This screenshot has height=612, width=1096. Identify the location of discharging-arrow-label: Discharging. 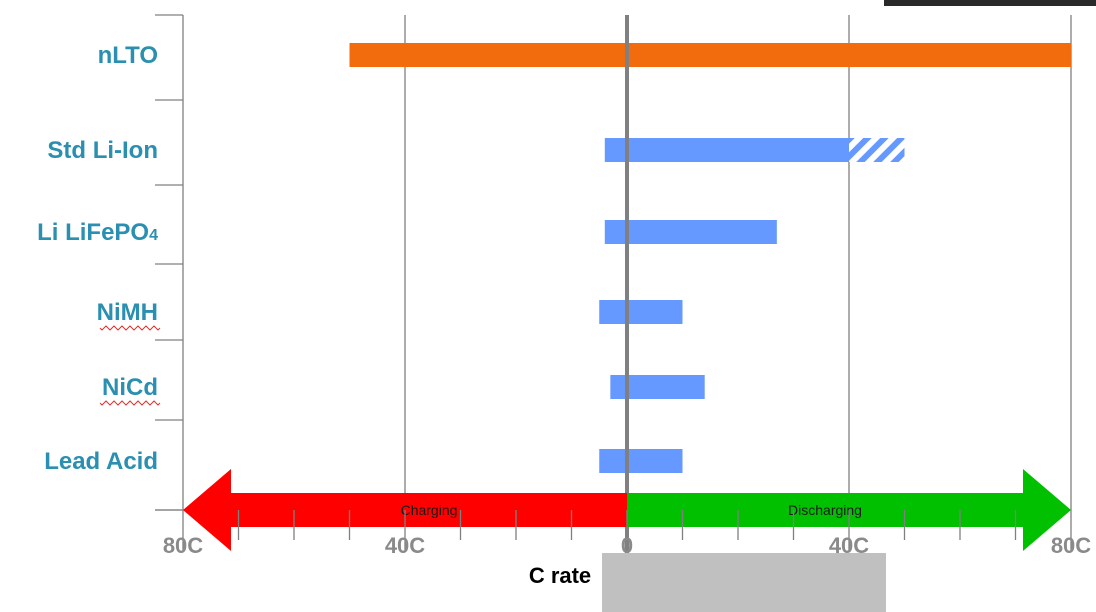
(825, 510).